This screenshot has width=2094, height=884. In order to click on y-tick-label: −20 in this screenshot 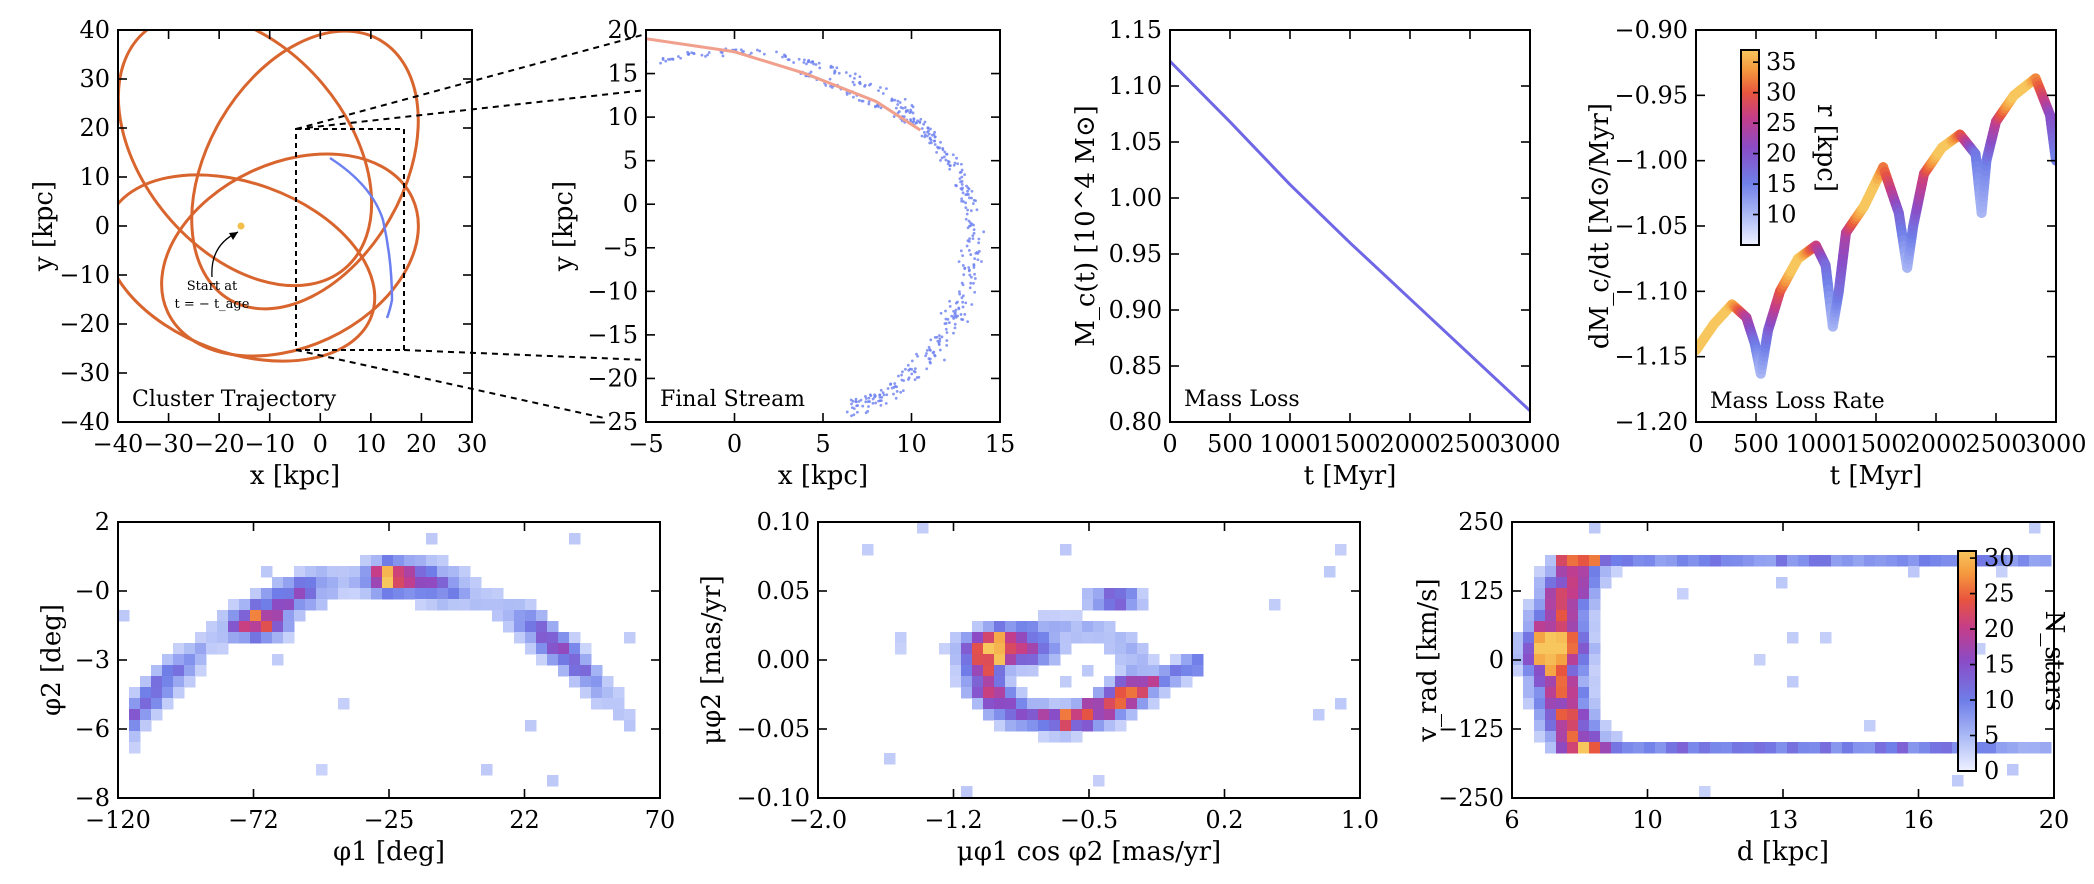, I will do `click(84, 324)`.